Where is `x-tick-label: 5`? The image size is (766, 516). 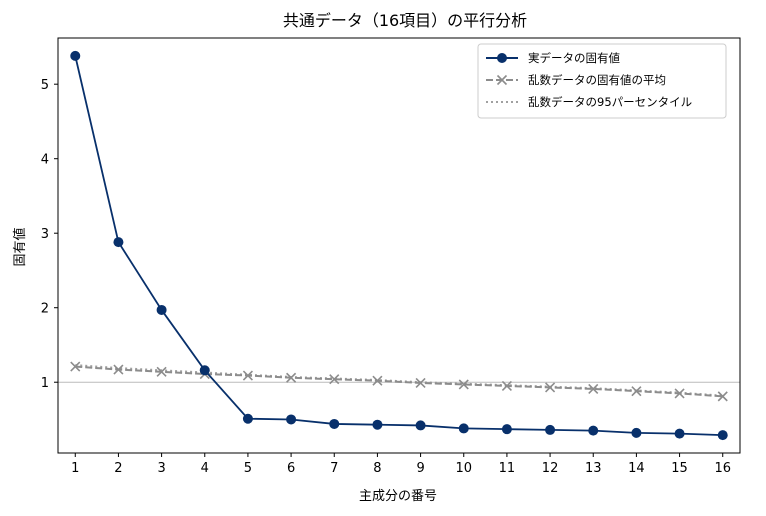
x-tick-label: 5 is located at coordinates (248, 468).